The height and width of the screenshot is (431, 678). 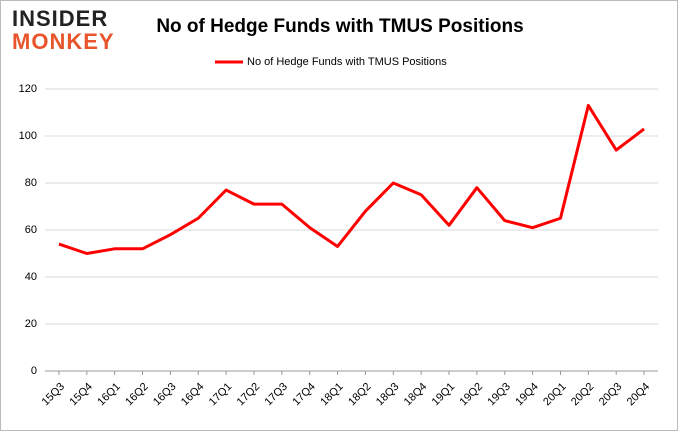 What do you see at coordinates (31, 183) in the screenshot?
I see `y-tick-label: 80` at bounding box center [31, 183].